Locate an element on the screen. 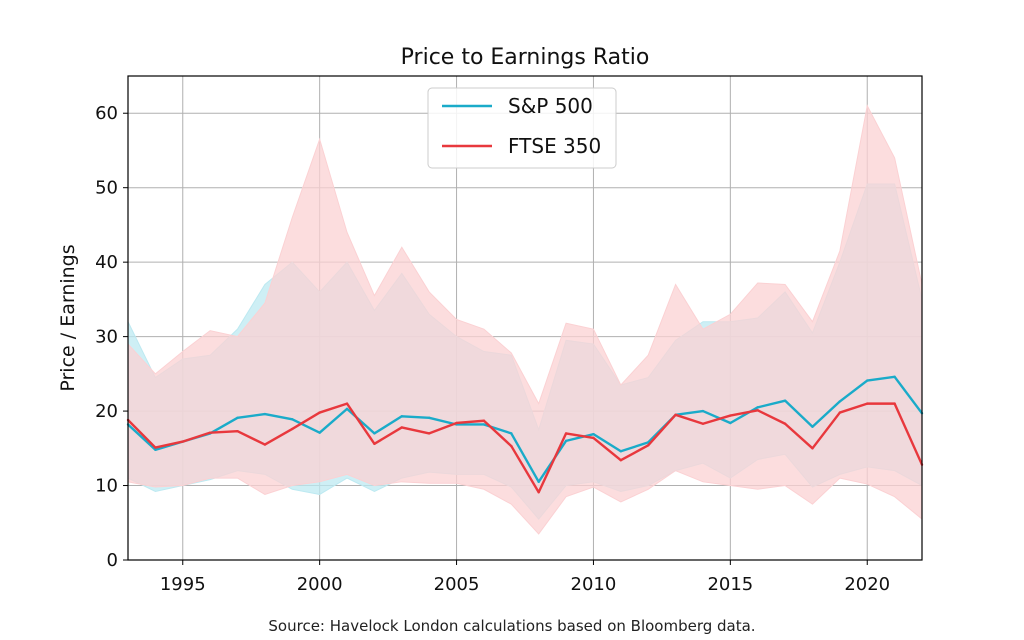 This screenshot has width=1024, height=640. y-axis: 0 10 20 30 40 50 60 is located at coordinates (111, 337).